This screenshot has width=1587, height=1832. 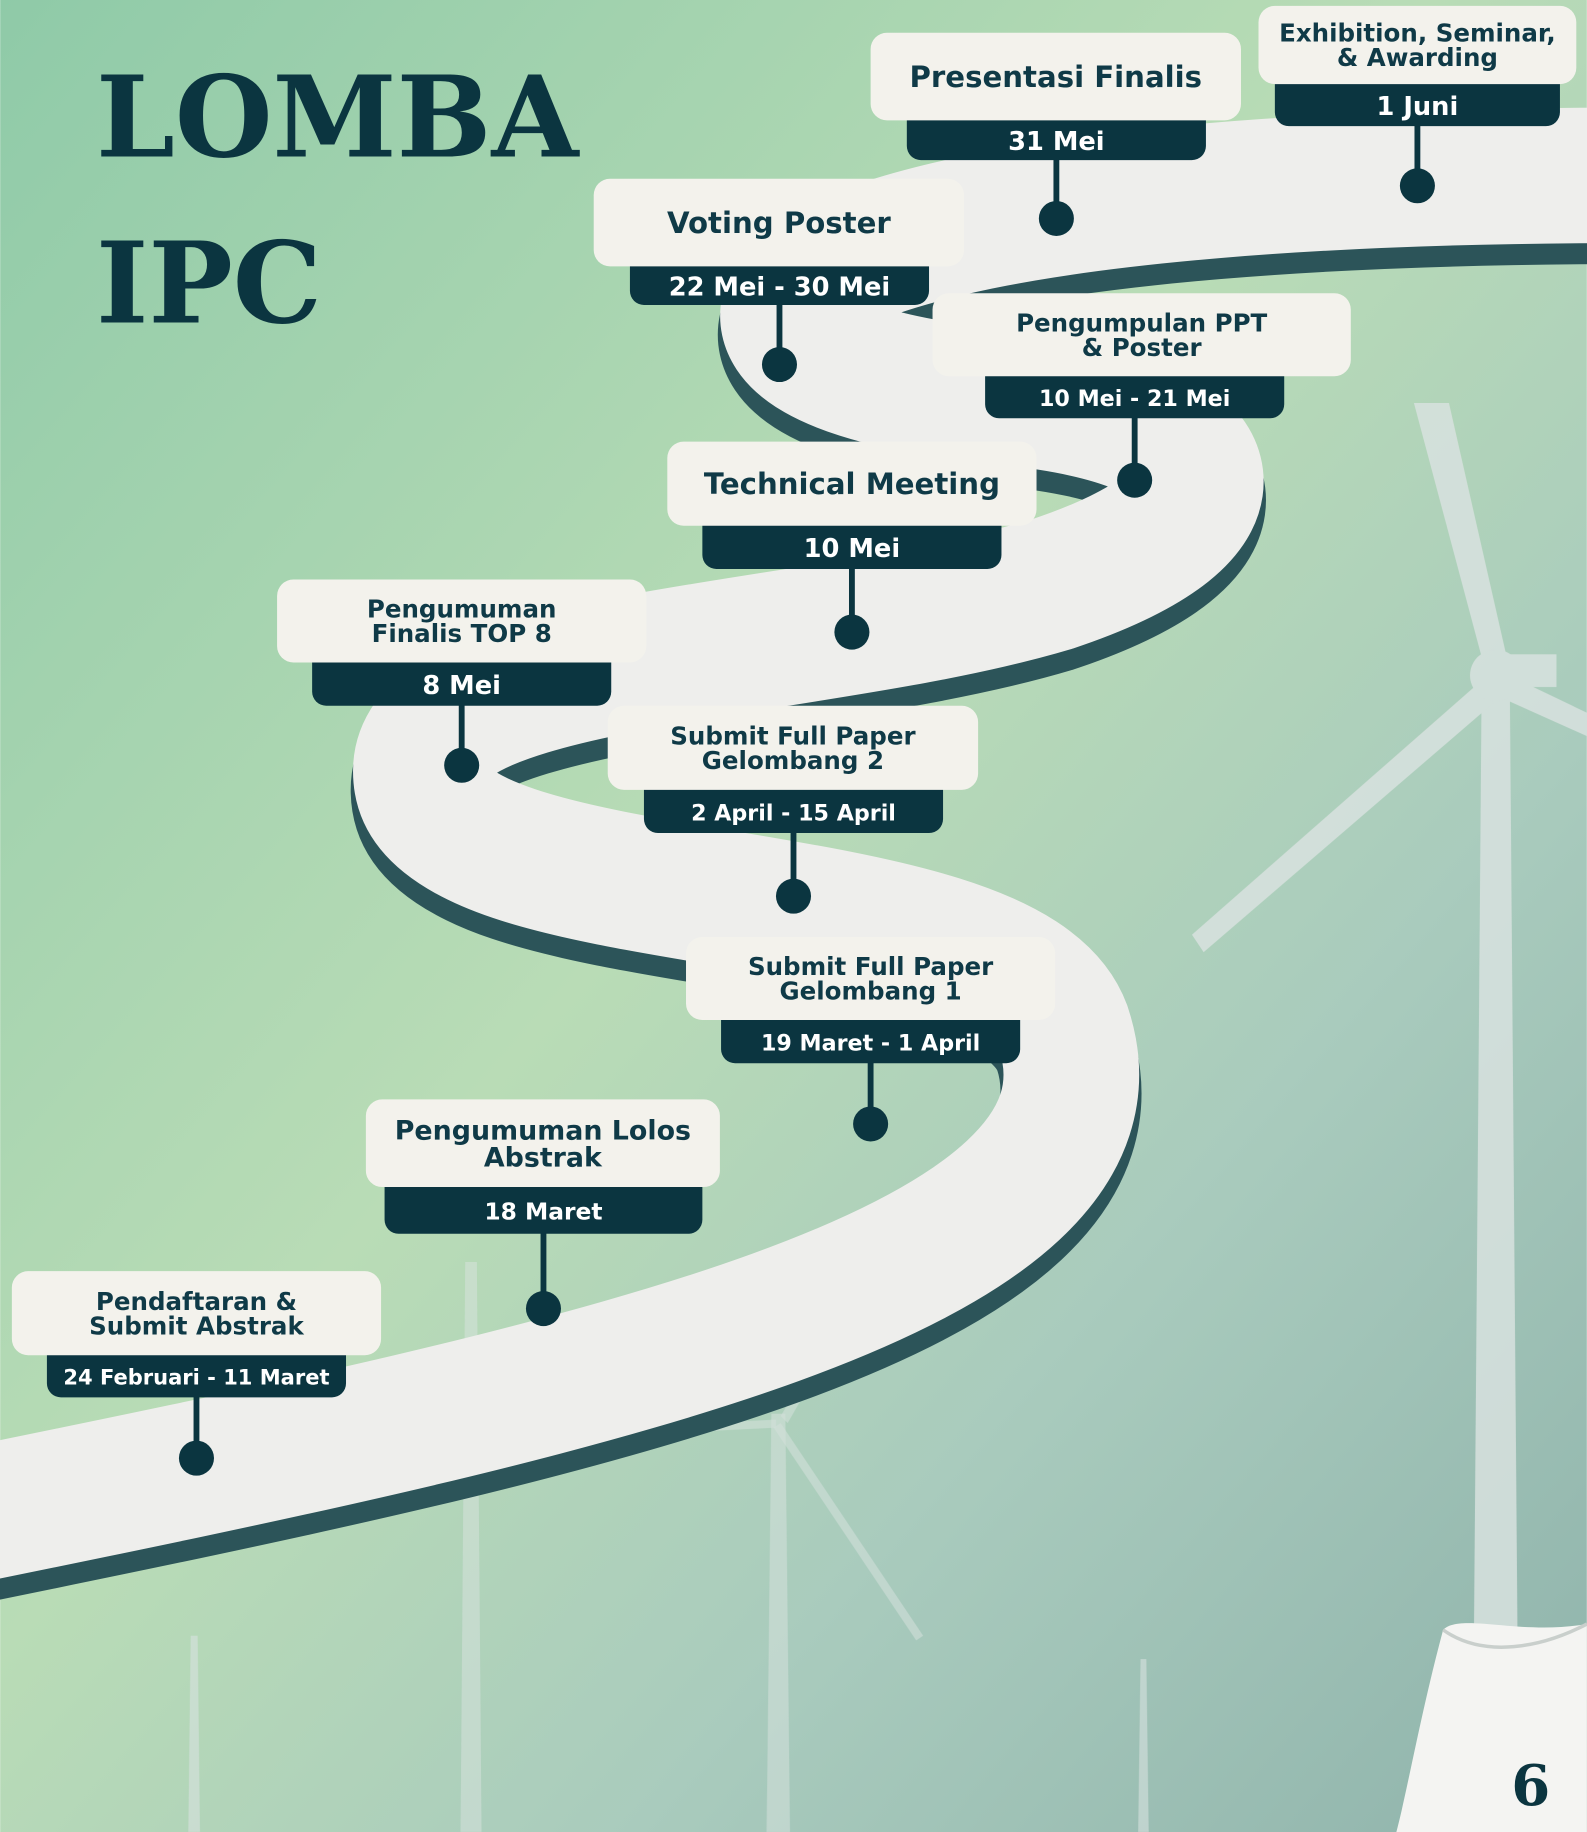 I want to click on event-label: Finalis TOP 8, so click(x=462, y=633).